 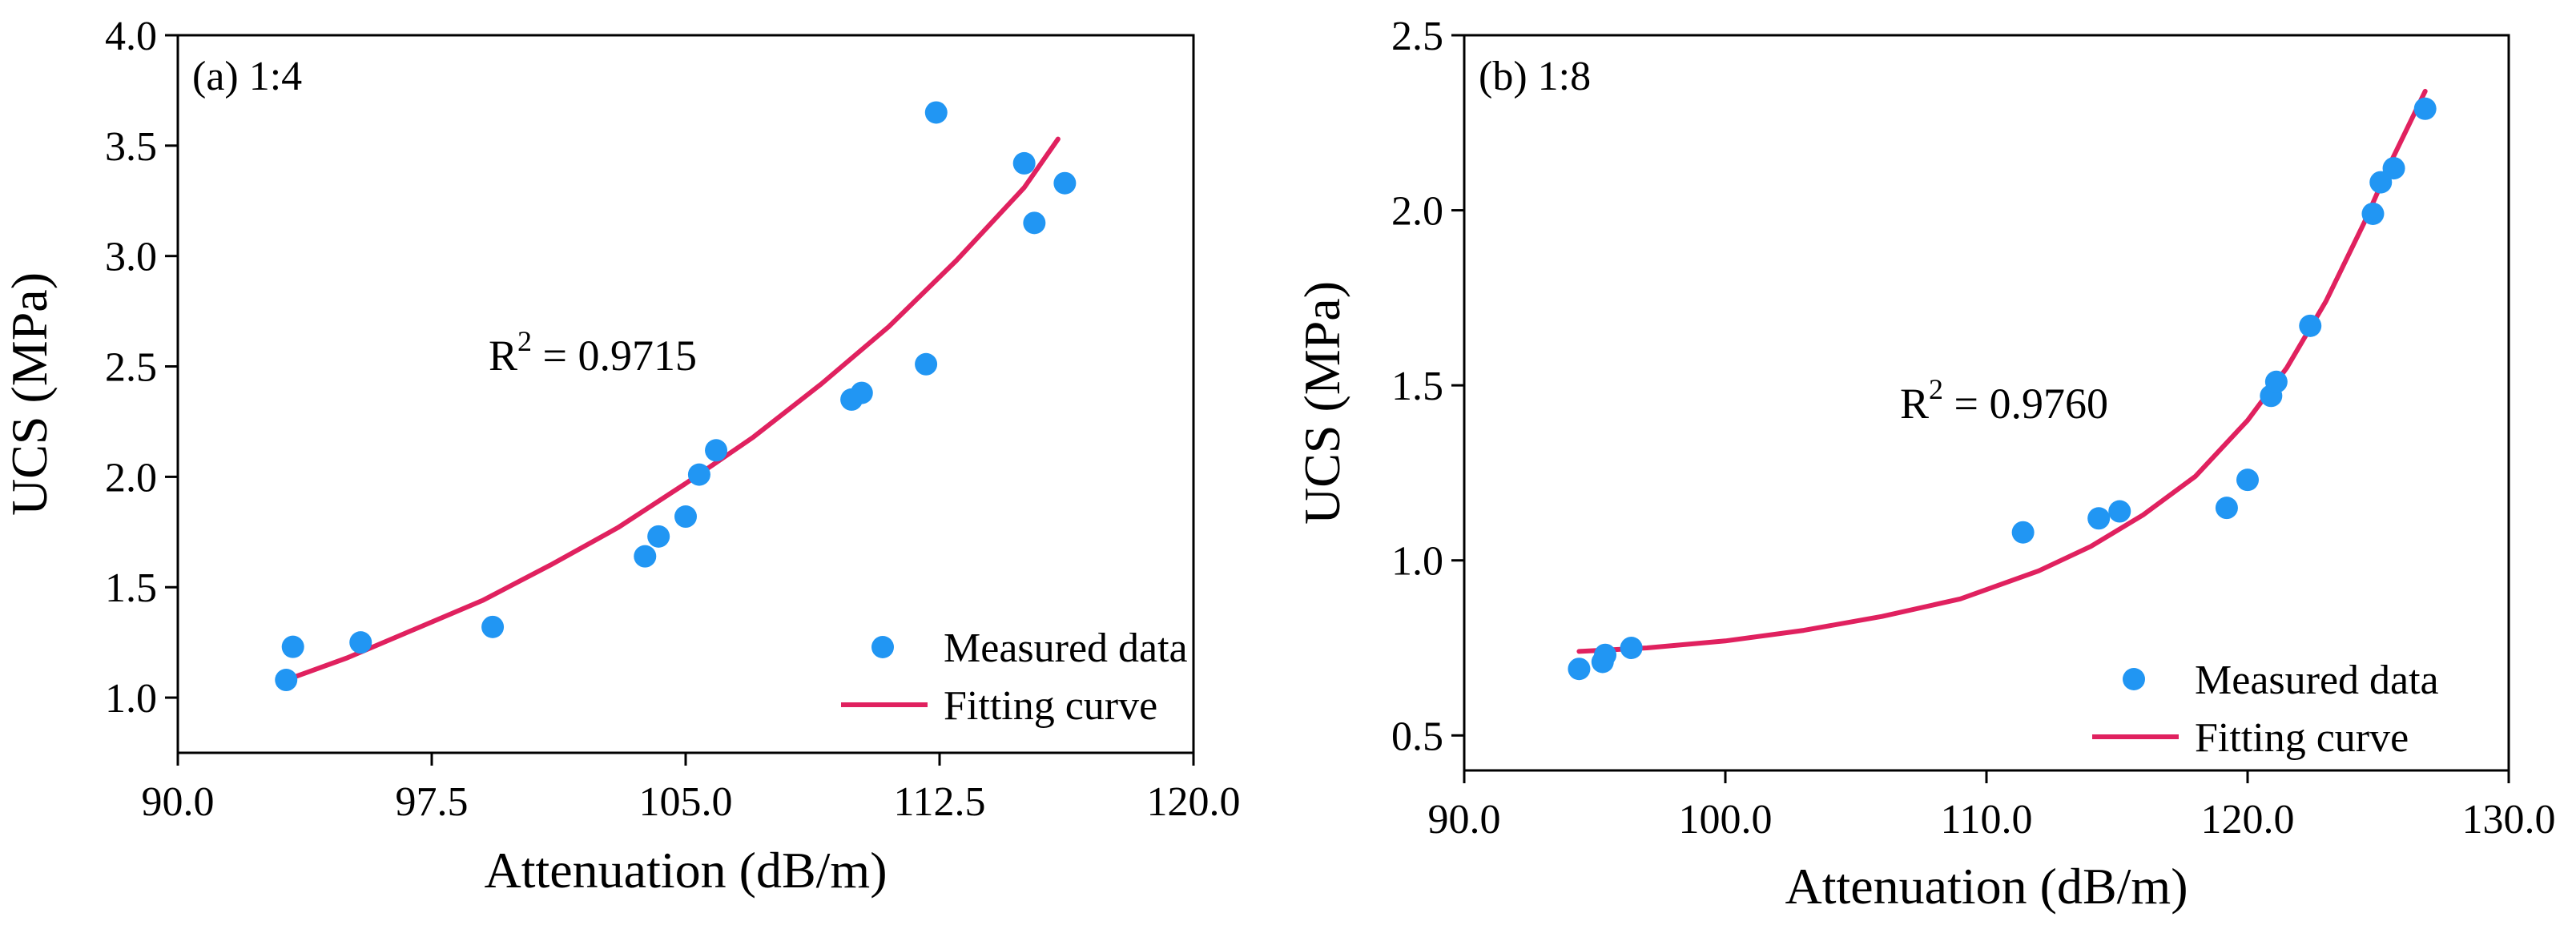 What do you see at coordinates (131, 478) in the screenshot?
I see `chart-a-y-tick-label: 2.0` at bounding box center [131, 478].